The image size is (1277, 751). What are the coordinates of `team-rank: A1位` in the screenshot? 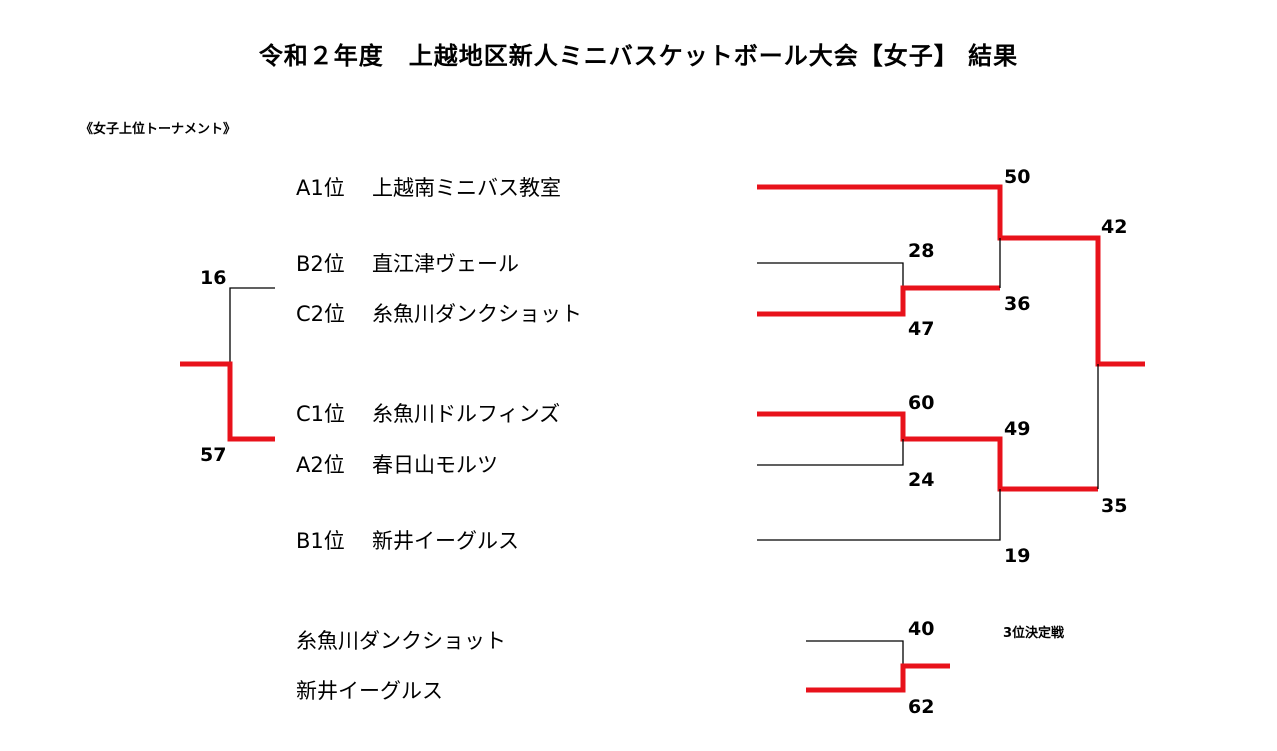 It's located at (320, 188).